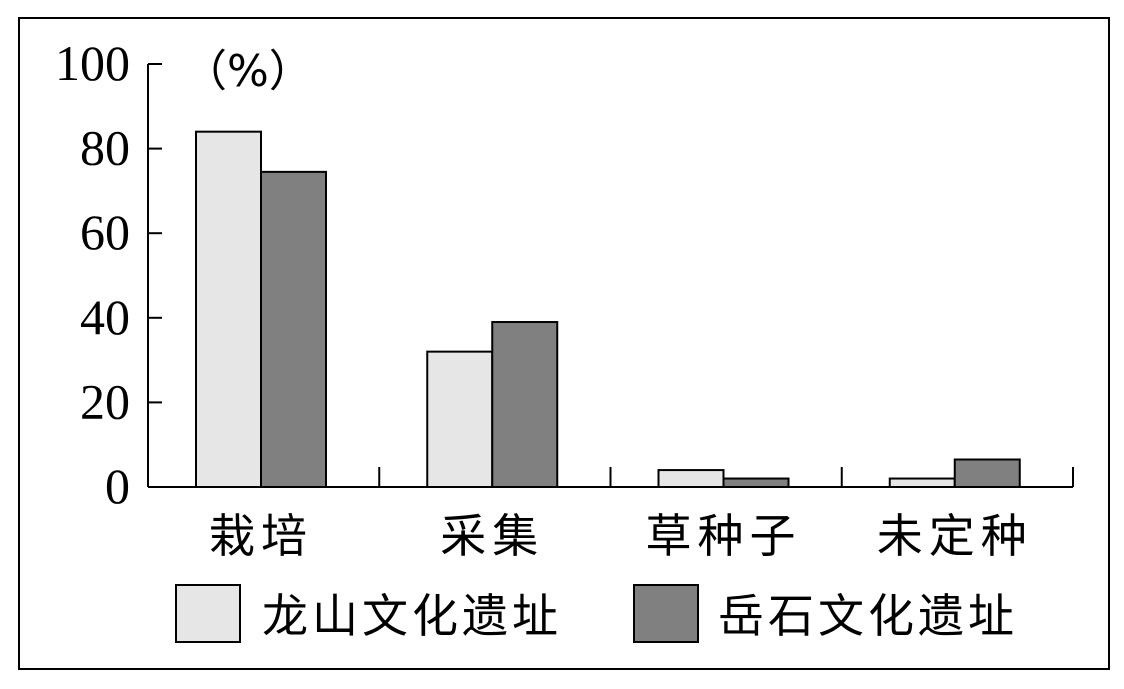 The height and width of the screenshot is (689, 1124). Describe the element at coordinates (105, 232) in the screenshot. I see `y-tick-label: 60` at that location.